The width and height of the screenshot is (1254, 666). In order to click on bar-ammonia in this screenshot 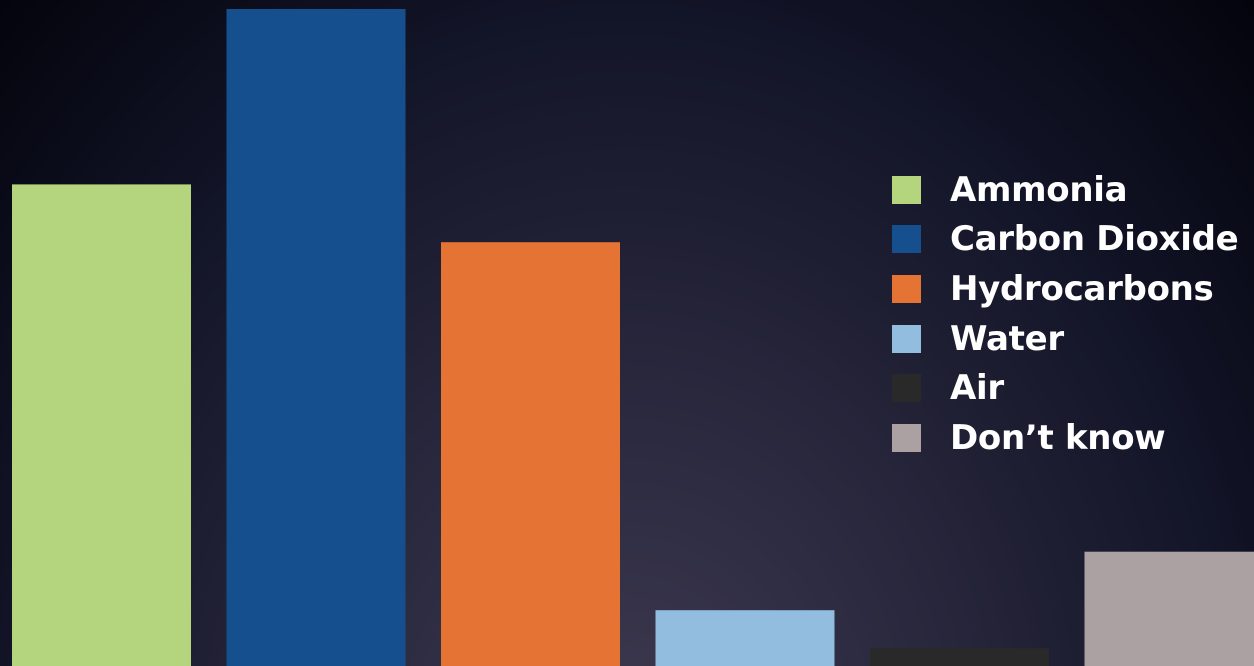, I will do `click(101, 425)`.